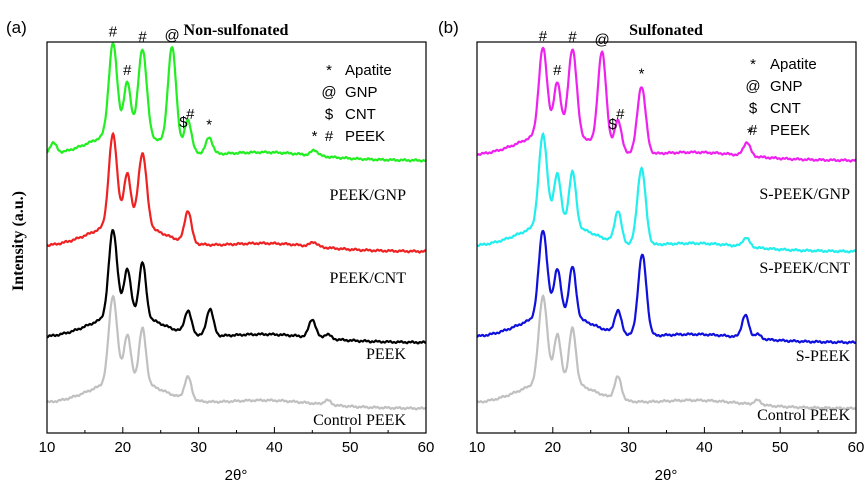  I want to click on series-label: S-PEEK, so click(823, 356).